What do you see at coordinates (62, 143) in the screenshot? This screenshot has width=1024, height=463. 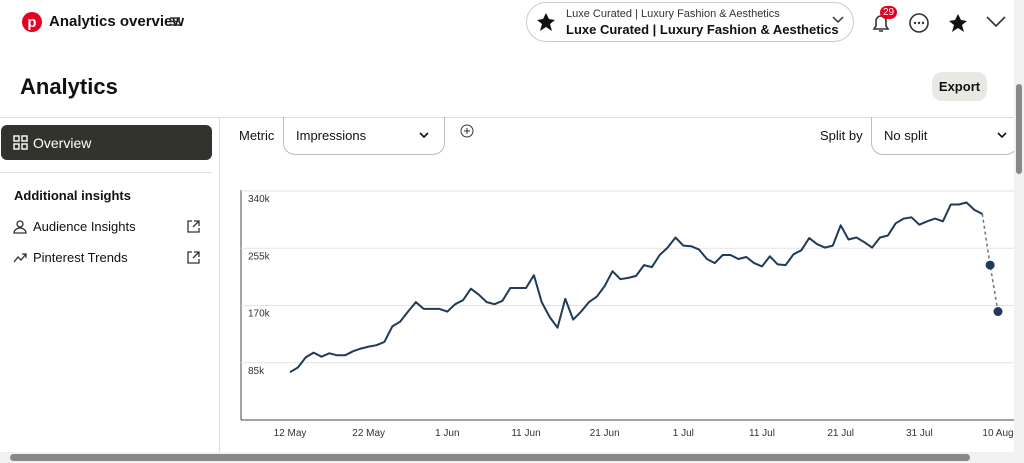 I see `overview-label: Overview` at bounding box center [62, 143].